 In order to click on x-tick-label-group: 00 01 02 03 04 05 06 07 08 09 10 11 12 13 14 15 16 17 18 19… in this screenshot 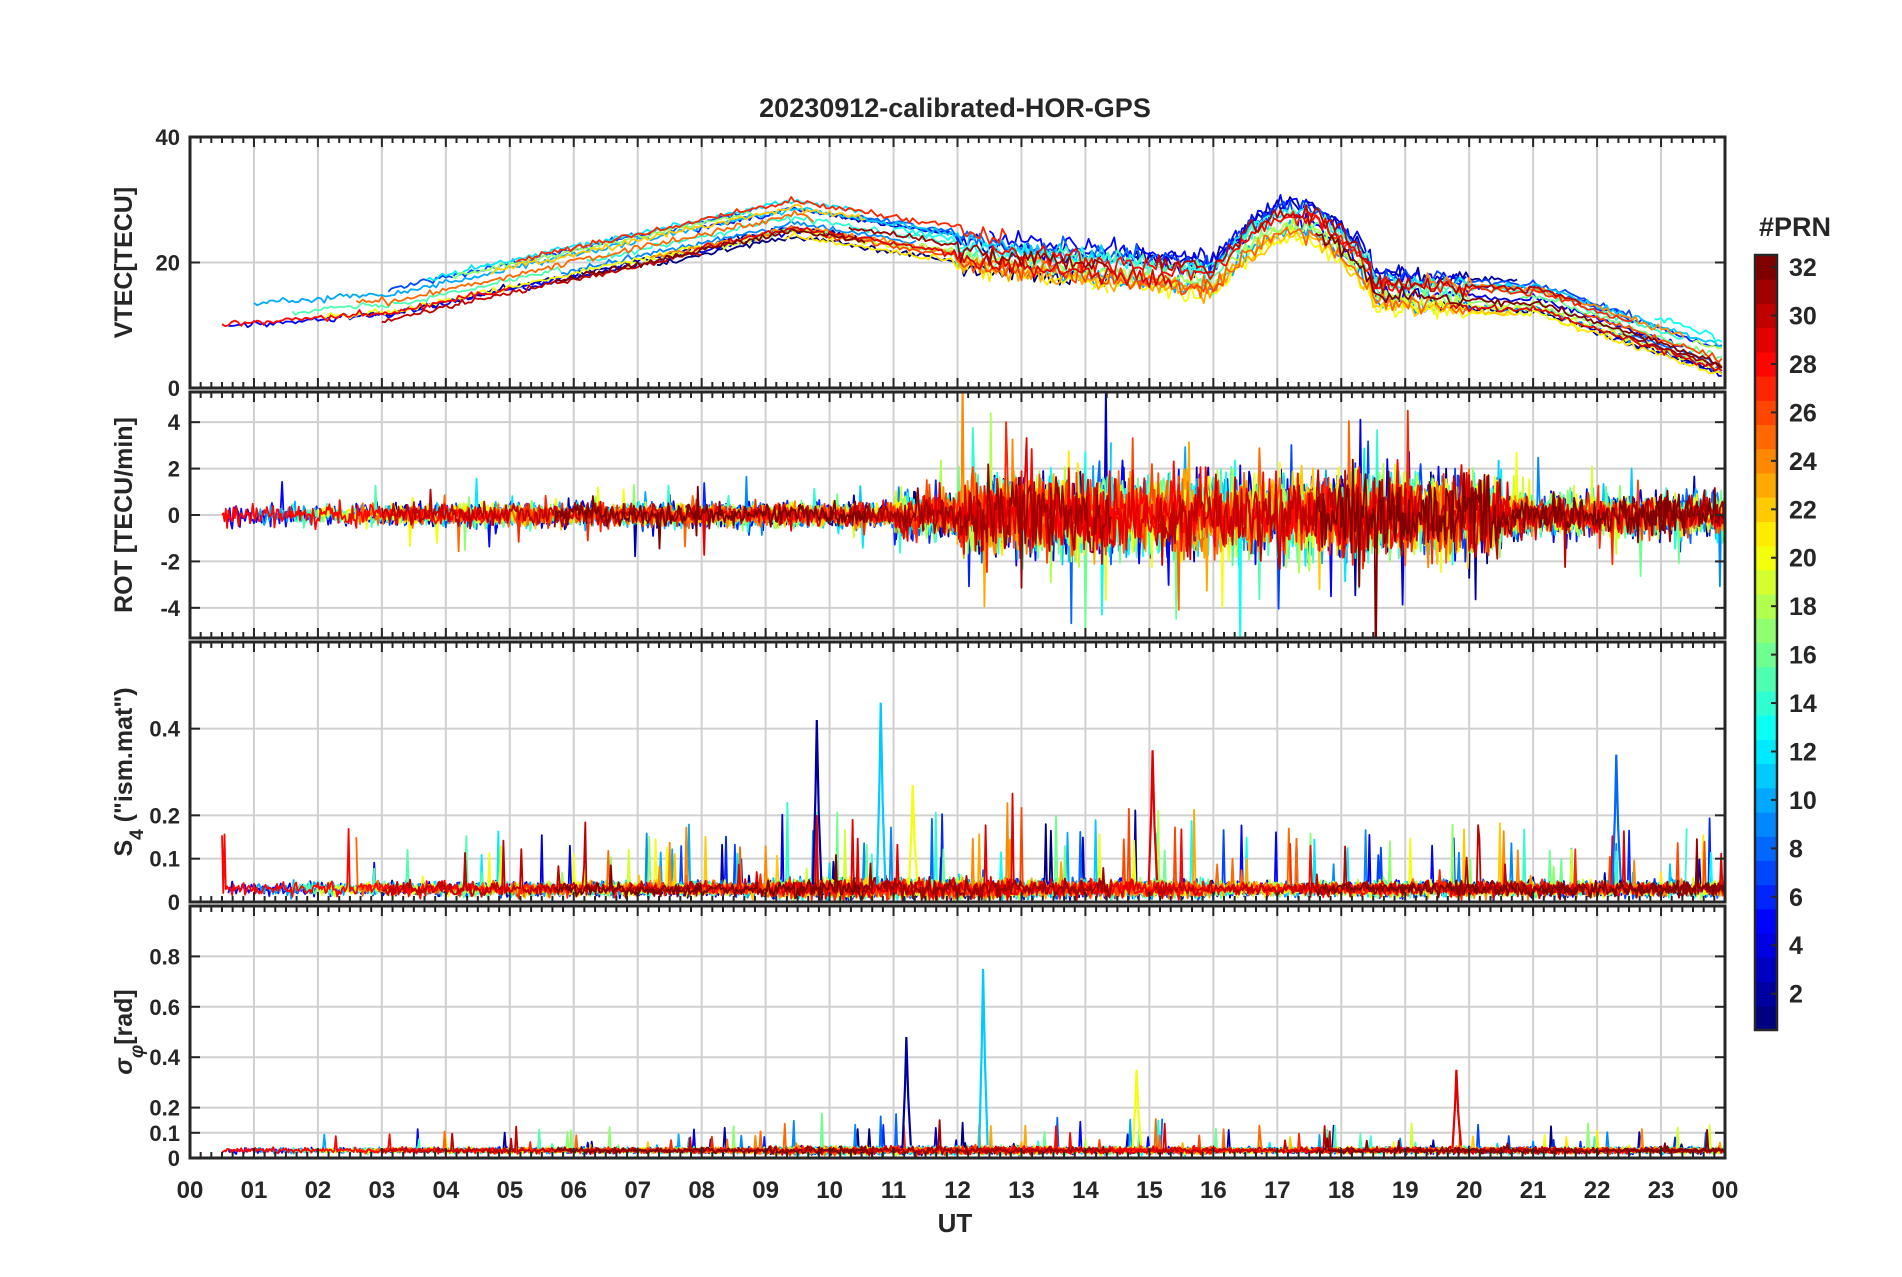, I will do `click(958, 1190)`.